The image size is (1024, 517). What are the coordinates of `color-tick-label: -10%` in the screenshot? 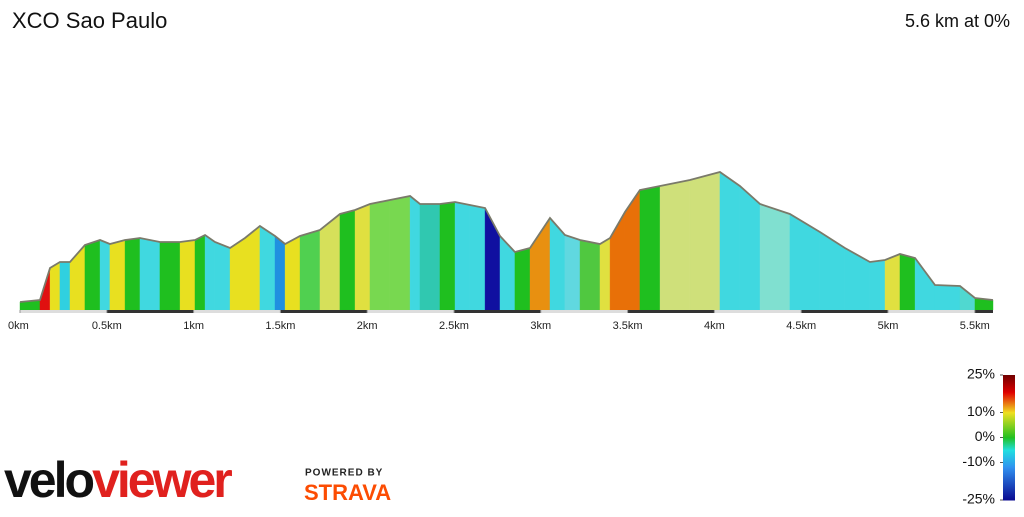 It's located at (978, 461).